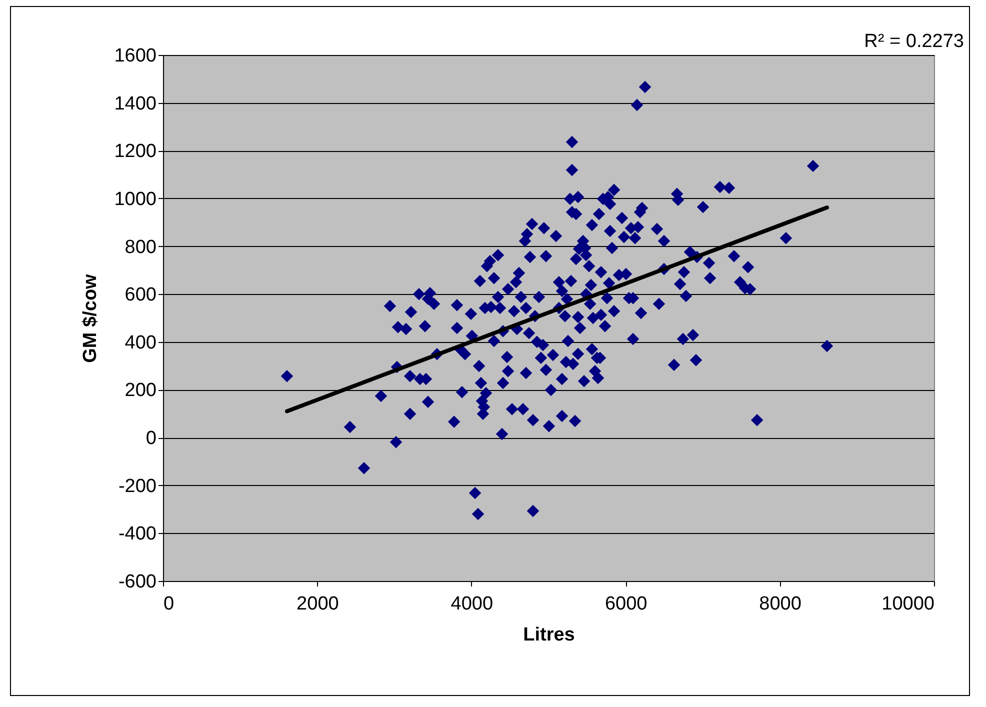 Image resolution: width=986 pixels, height=707 pixels. I want to click on y-tick-label: 1200, so click(135, 151).